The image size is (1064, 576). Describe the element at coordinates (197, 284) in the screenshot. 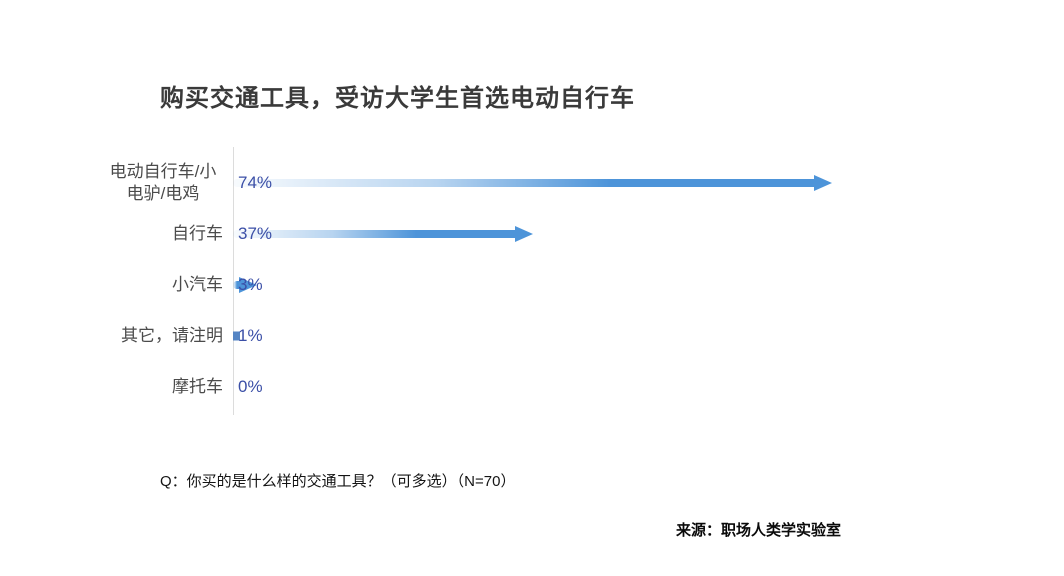

I see `category-label: 小汽车` at that location.